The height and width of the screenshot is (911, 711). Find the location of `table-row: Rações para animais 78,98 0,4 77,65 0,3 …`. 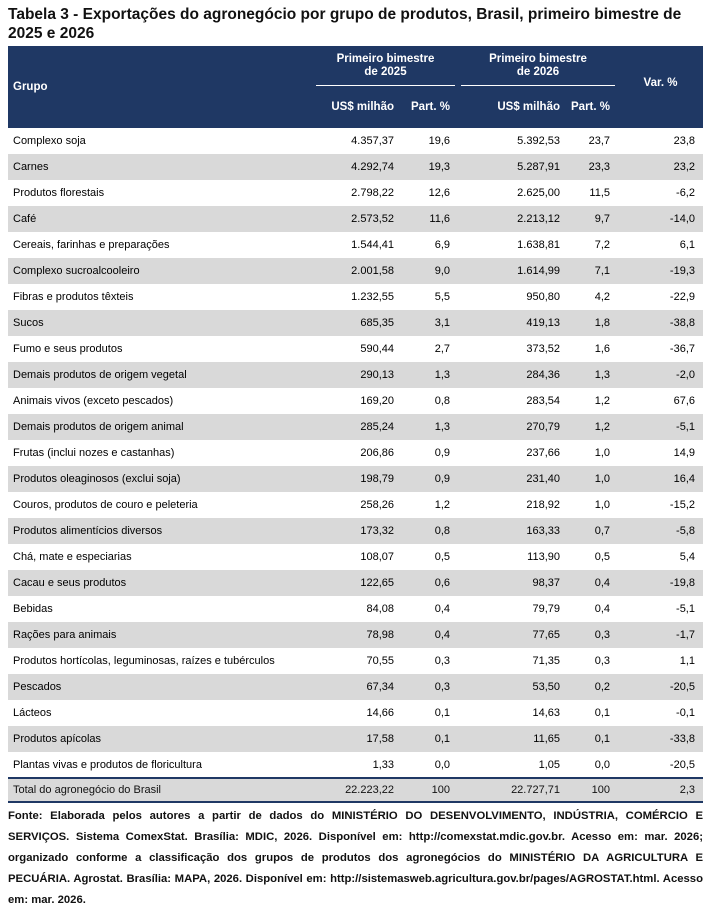

table-row: Rações para animais 78,98 0,4 77,65 0,3 … is located at coordinates (355, 635).